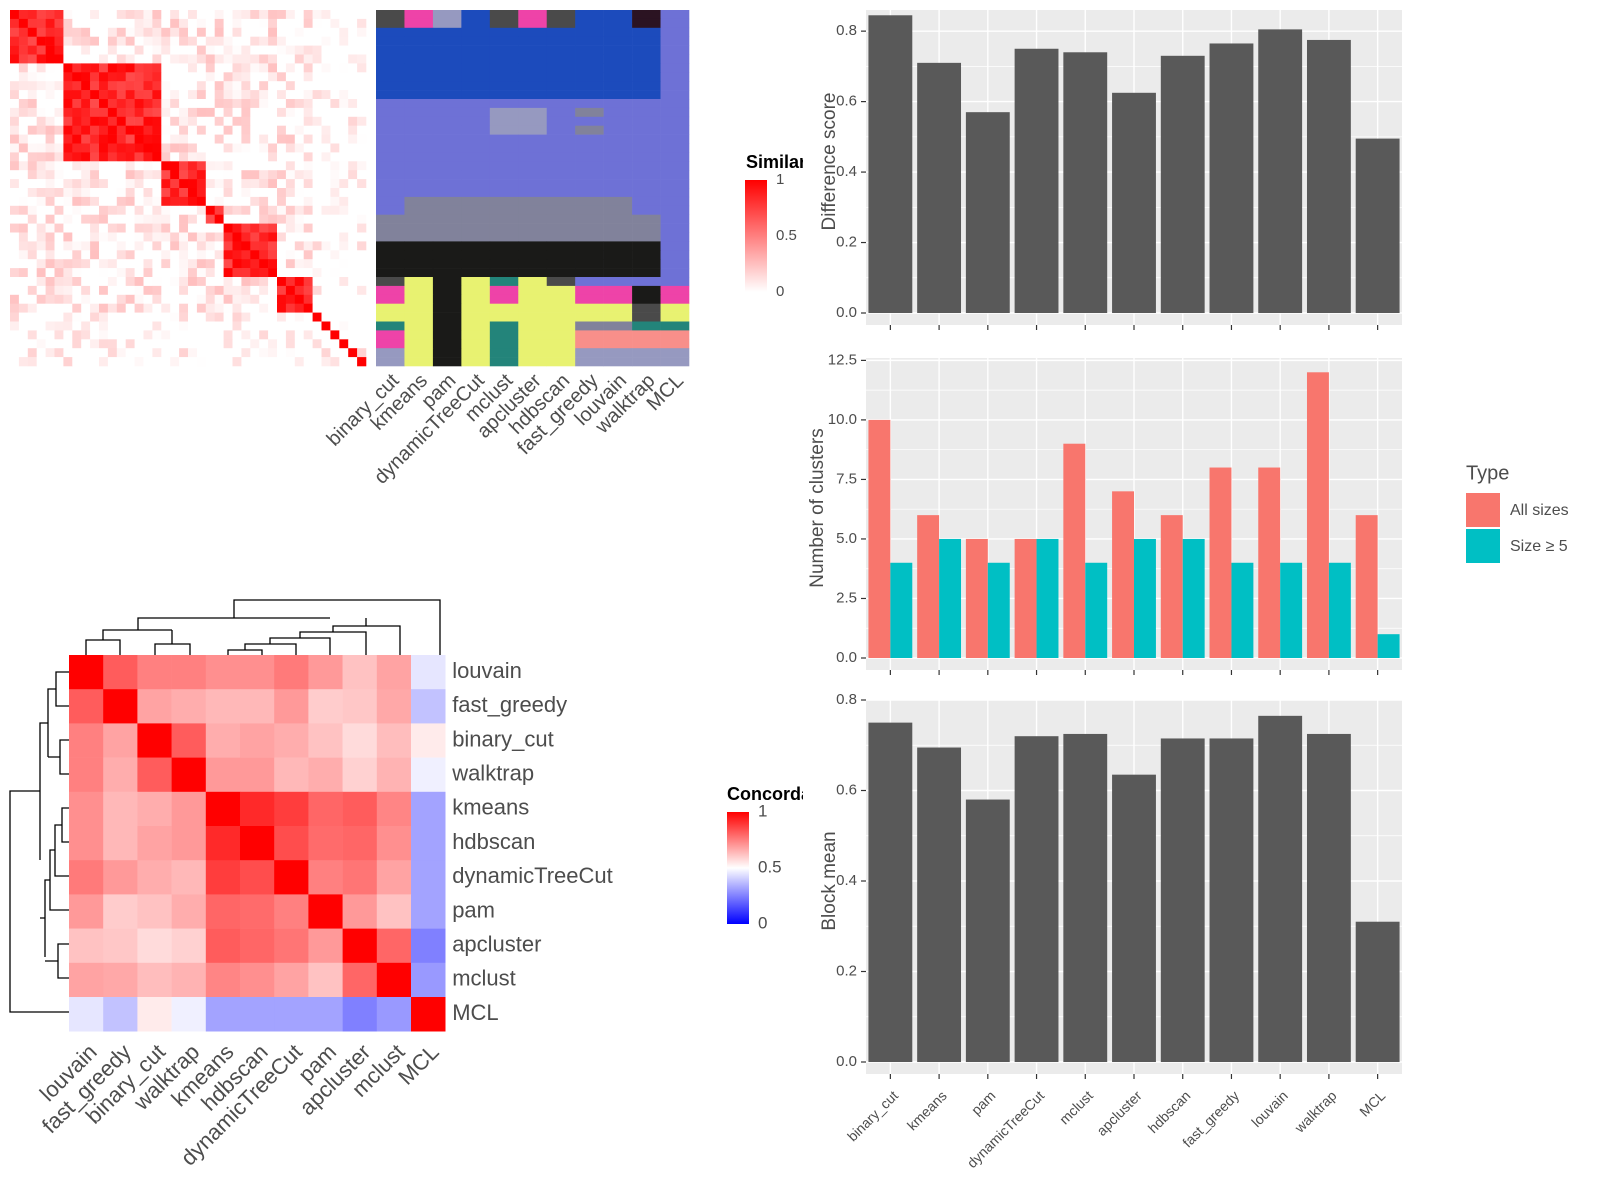  Describe the element at coordinates (675, 86) in the screenshot. I see `assignment-cell-MCL` at that location.